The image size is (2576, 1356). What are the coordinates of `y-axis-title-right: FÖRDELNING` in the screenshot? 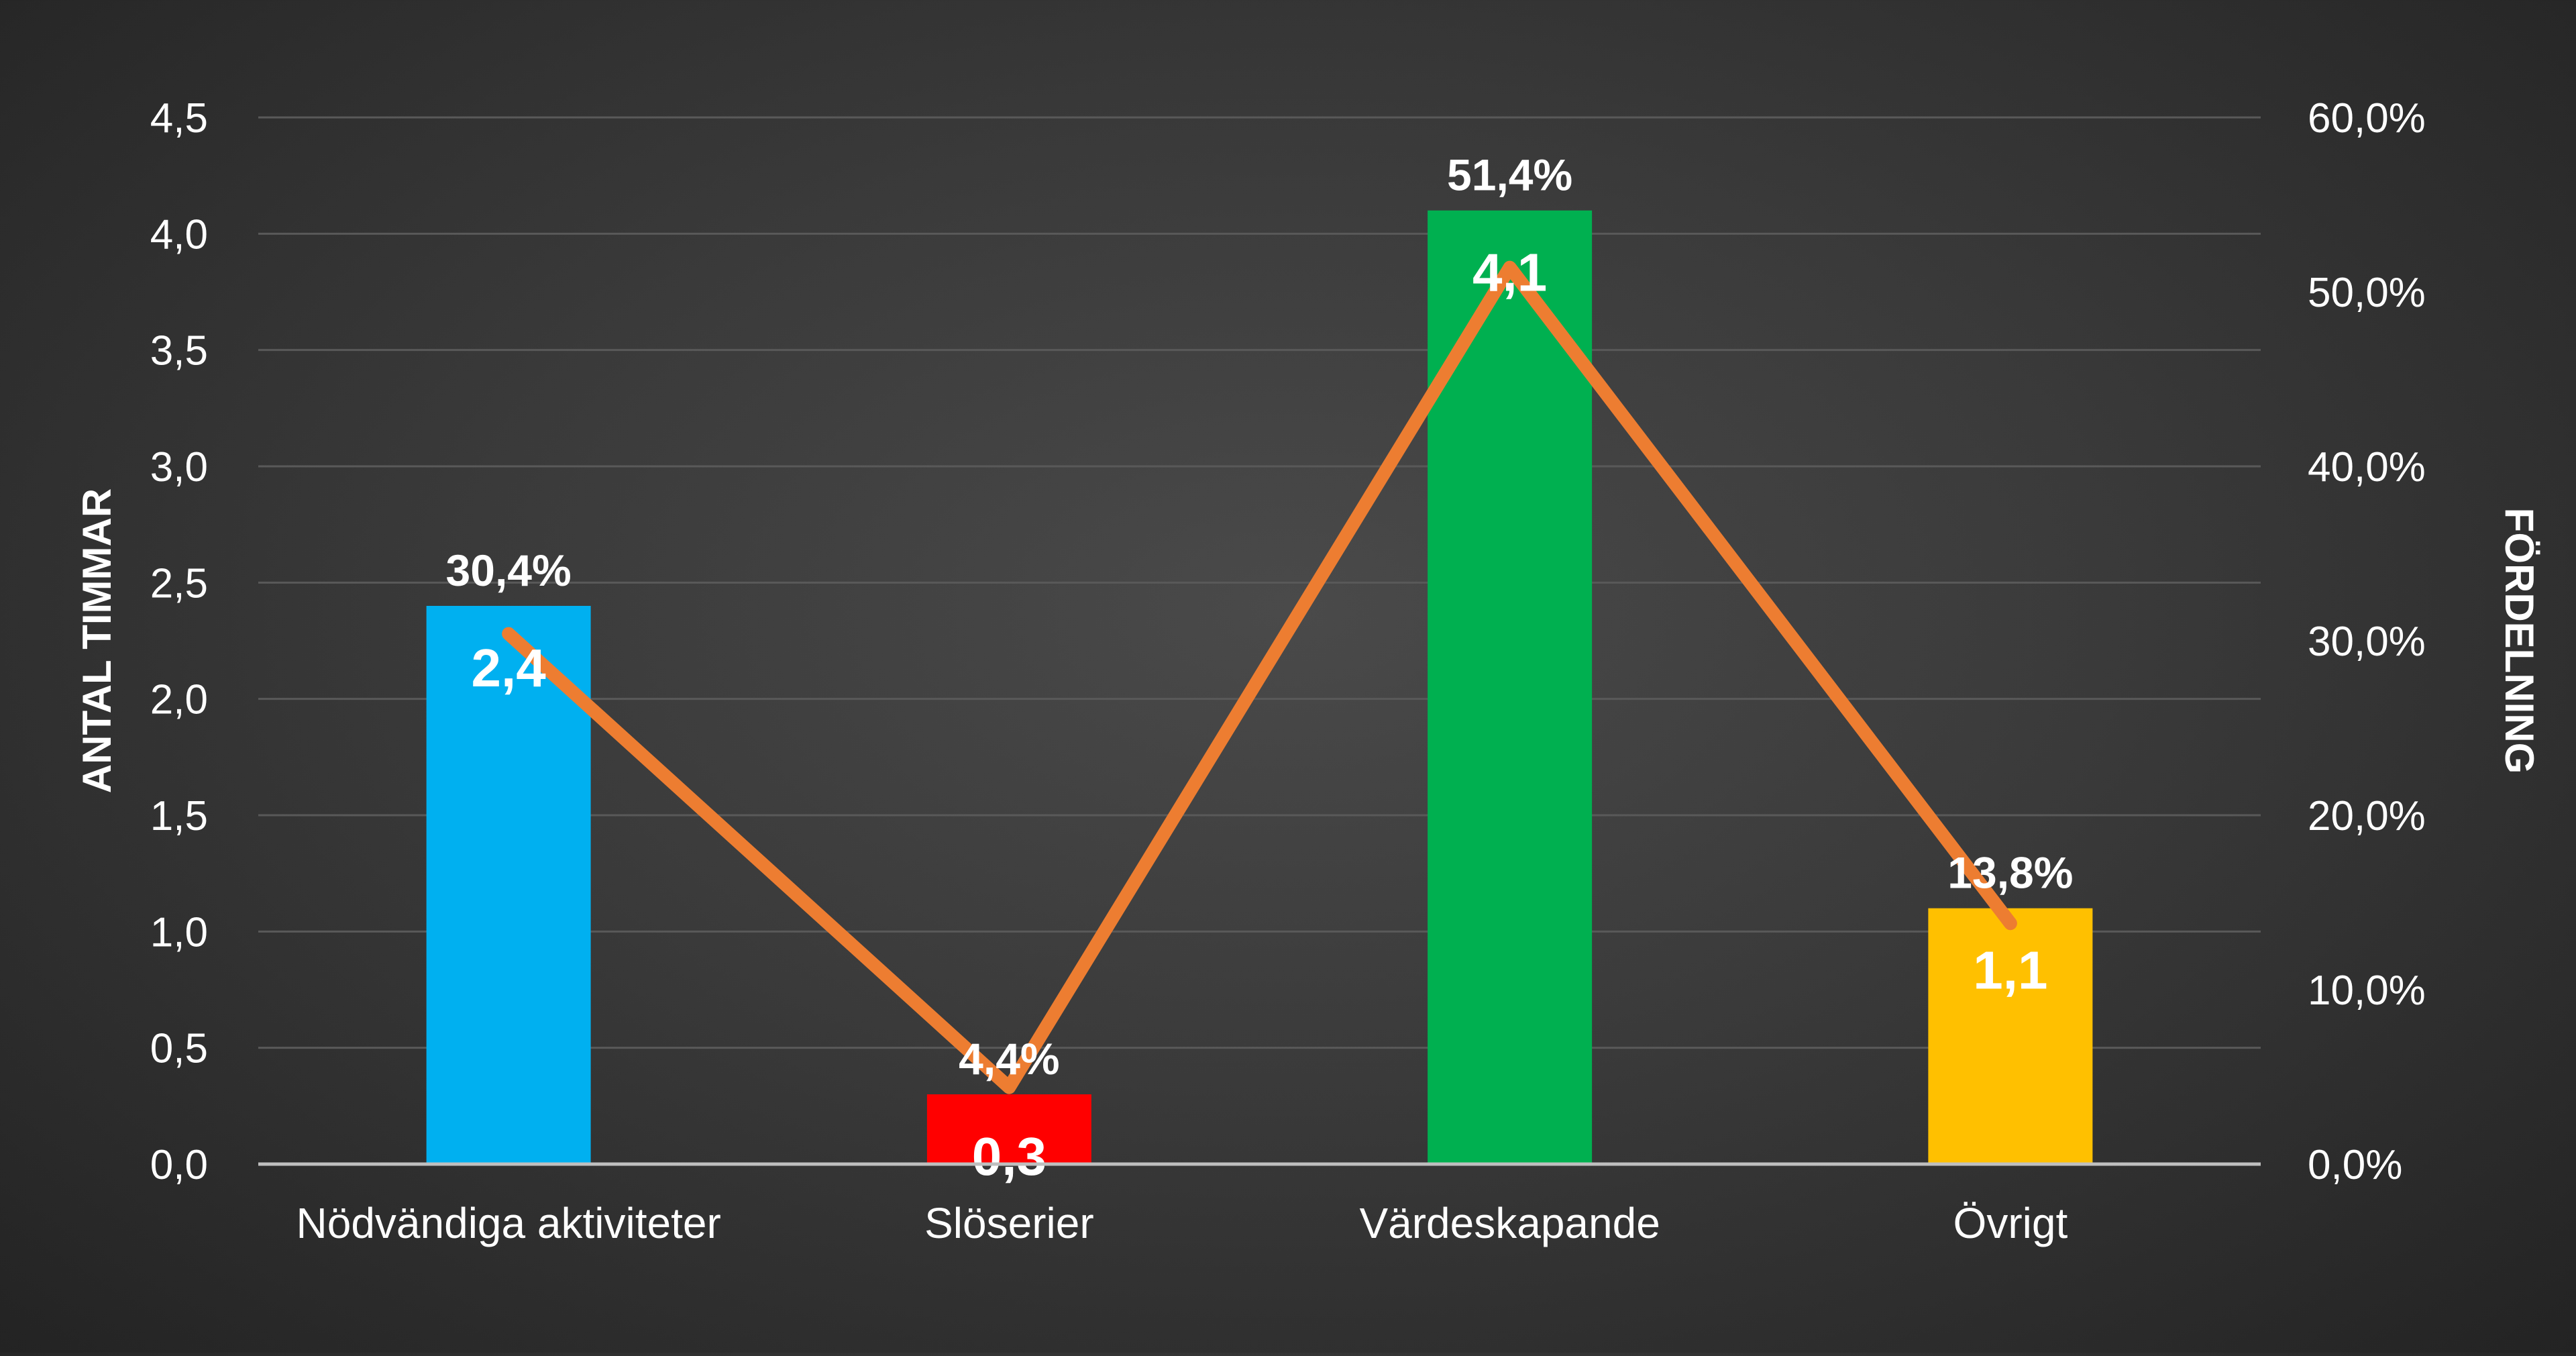 It's located at (2519, 641).